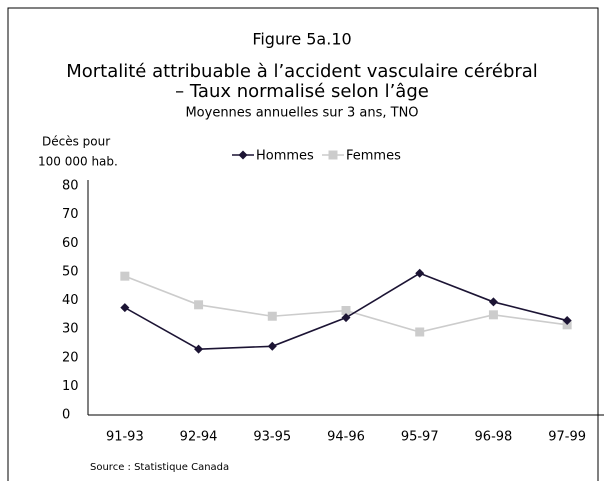 The width and height of the screenshot is (608, 485). I want to click on x-tick-label: 96-98, so click(494, 437).